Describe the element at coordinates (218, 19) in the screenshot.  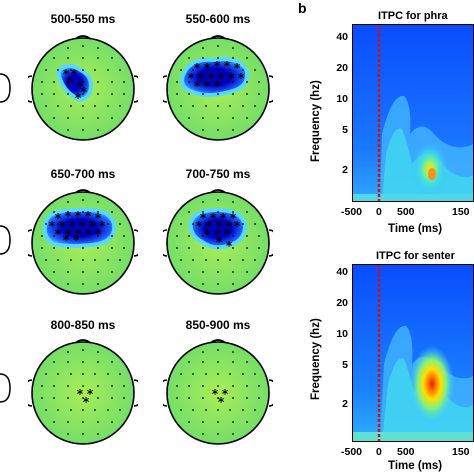
I see `topomap-label: 550-600 ms` at that location.